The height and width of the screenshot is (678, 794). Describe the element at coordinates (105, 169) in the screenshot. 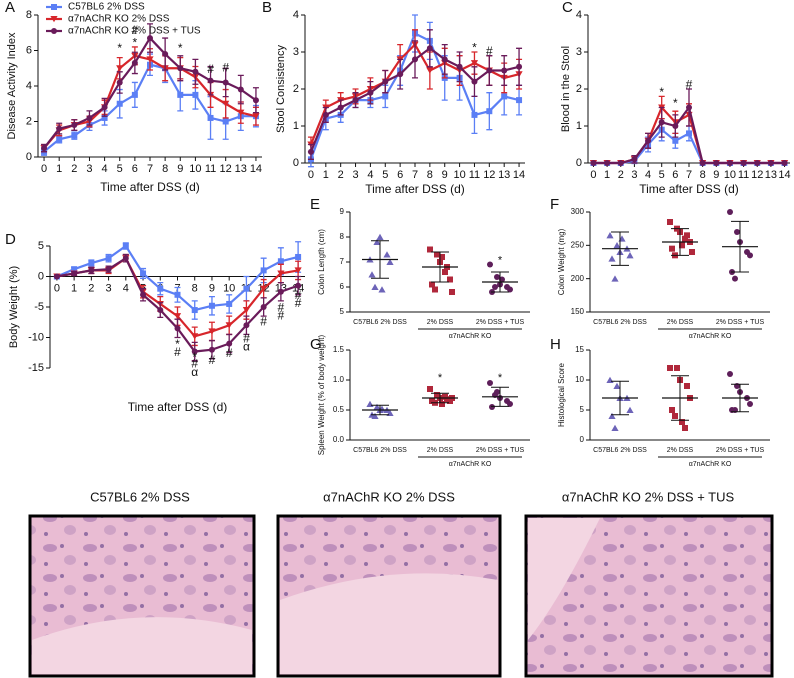

I see `x-tick-label: 4` at that location.